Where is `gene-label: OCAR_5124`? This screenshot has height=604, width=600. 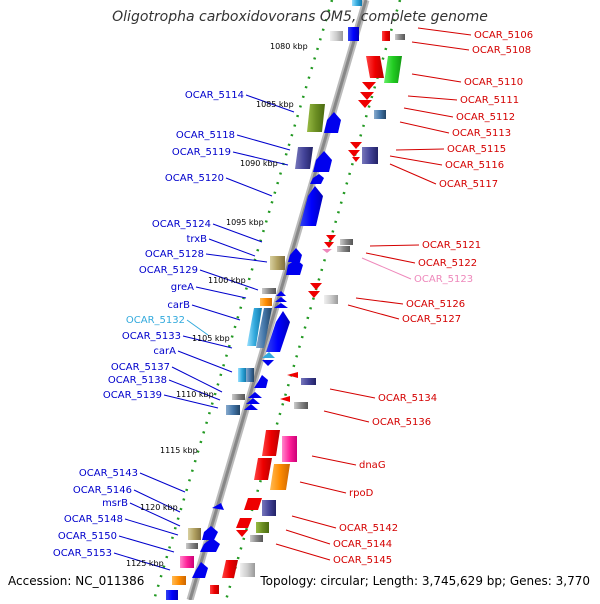 gene-label: OCAR_5124 is located at coordinates (181, 224).